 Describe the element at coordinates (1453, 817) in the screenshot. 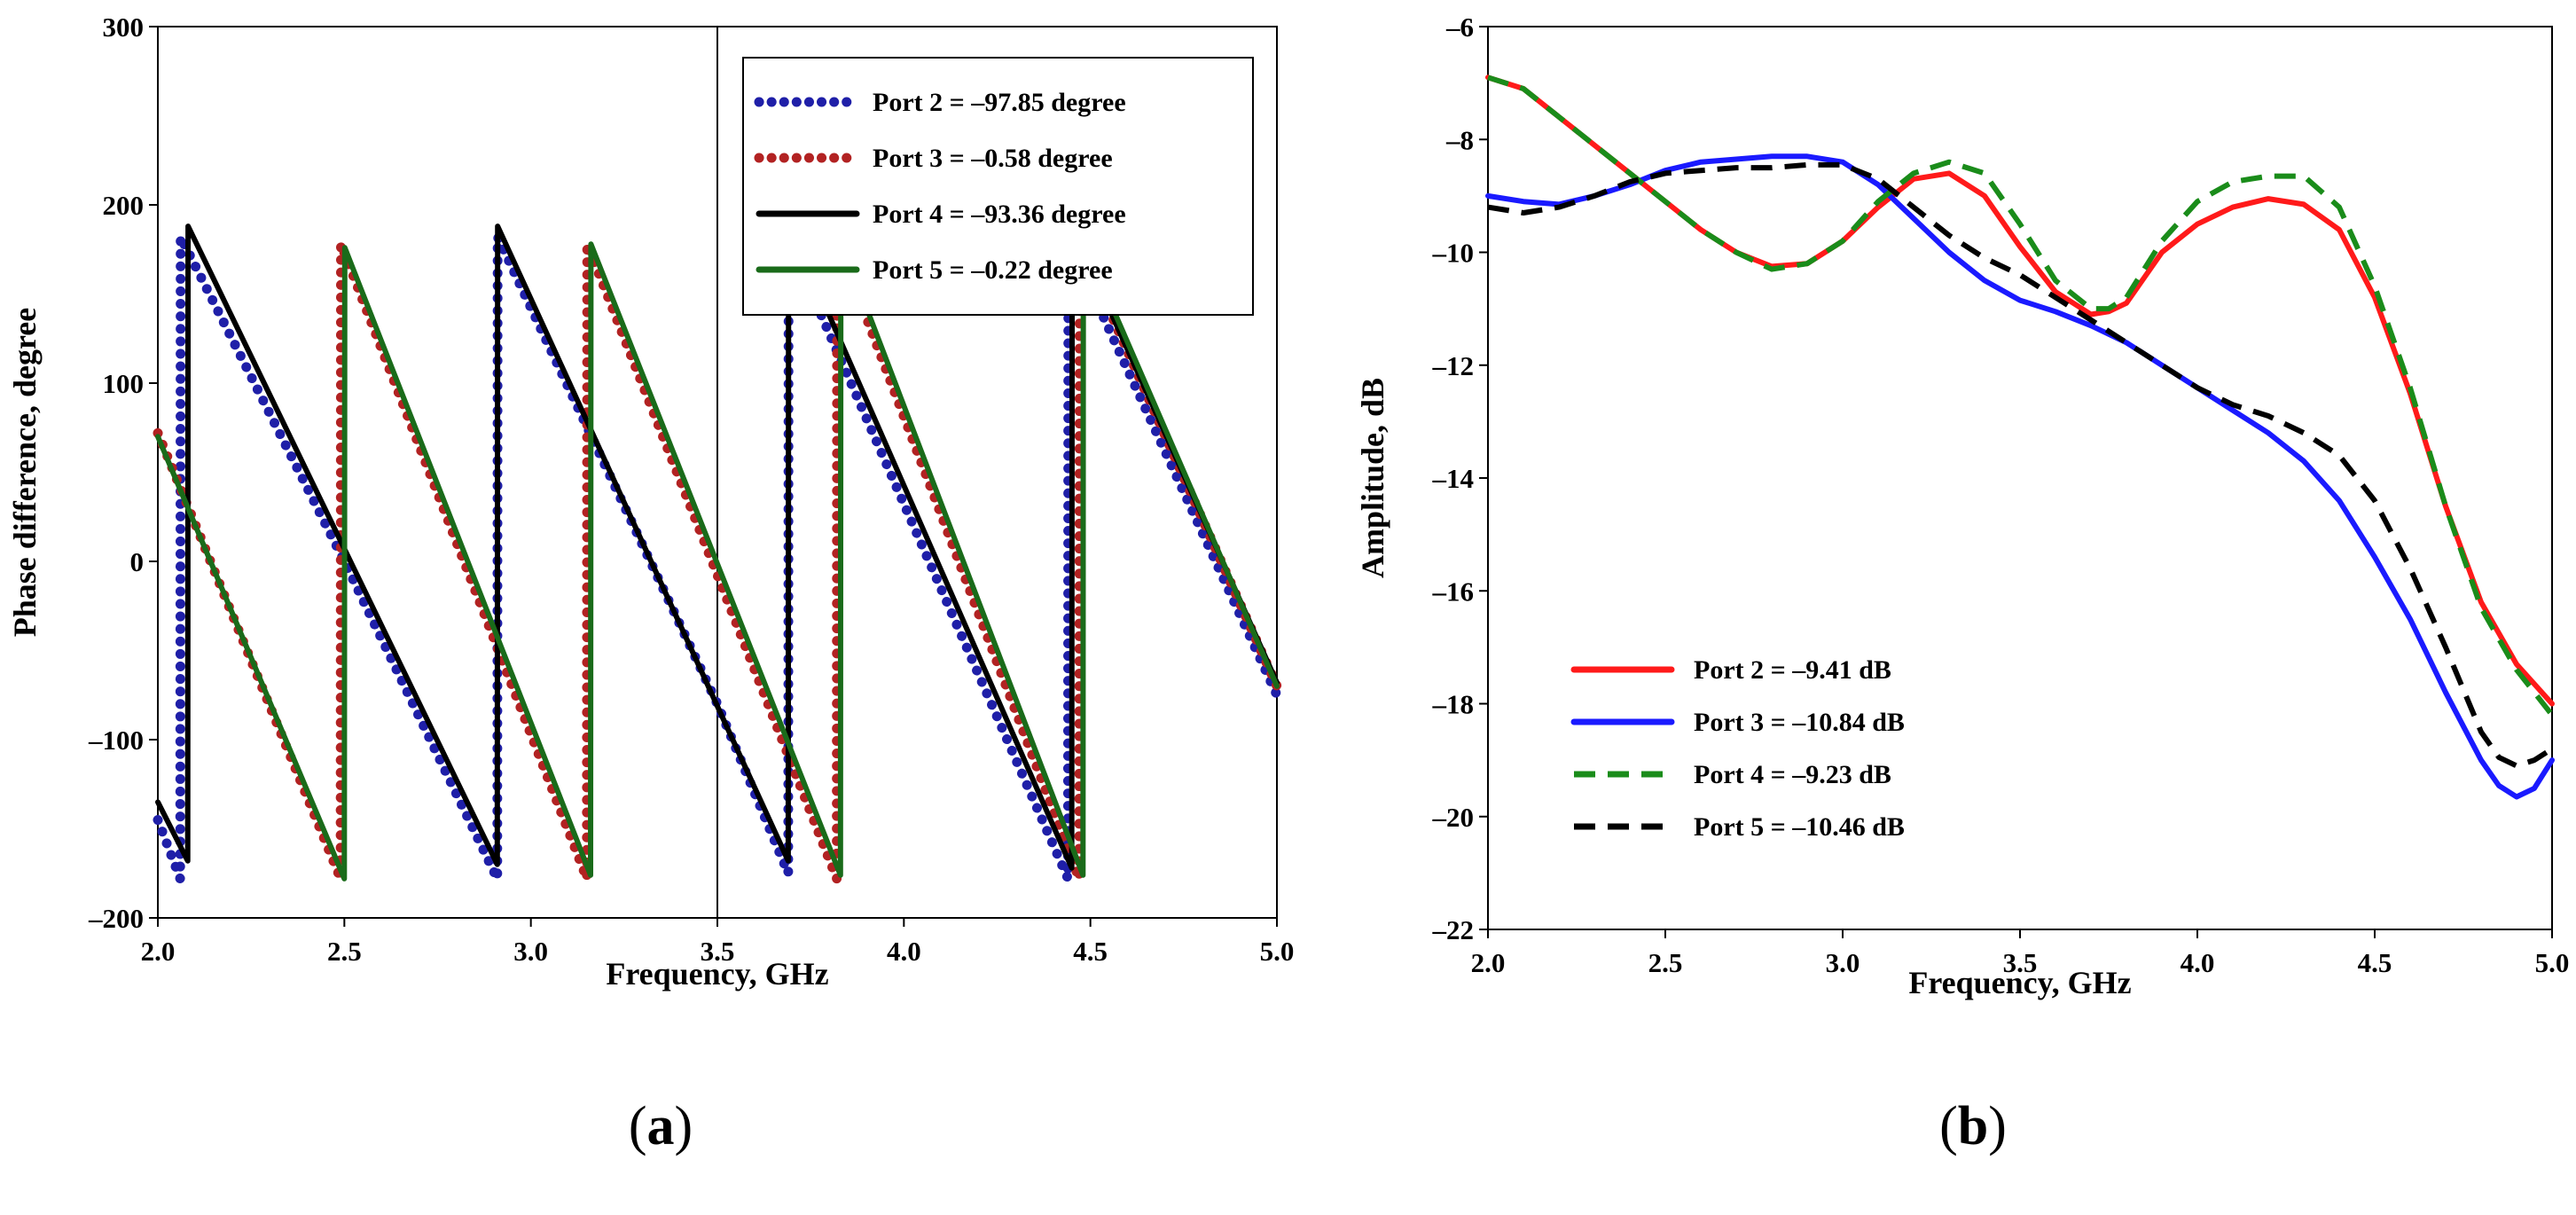

I see `y-tick-label: –20` at that location.